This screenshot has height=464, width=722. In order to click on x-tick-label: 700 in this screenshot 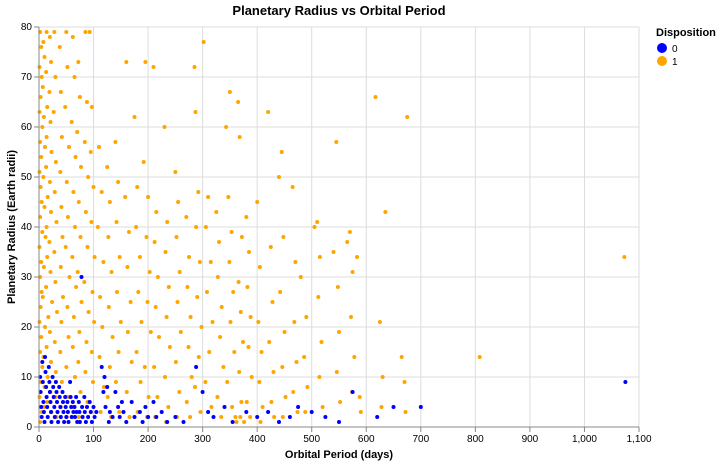, I will do `click(420, 439)`.